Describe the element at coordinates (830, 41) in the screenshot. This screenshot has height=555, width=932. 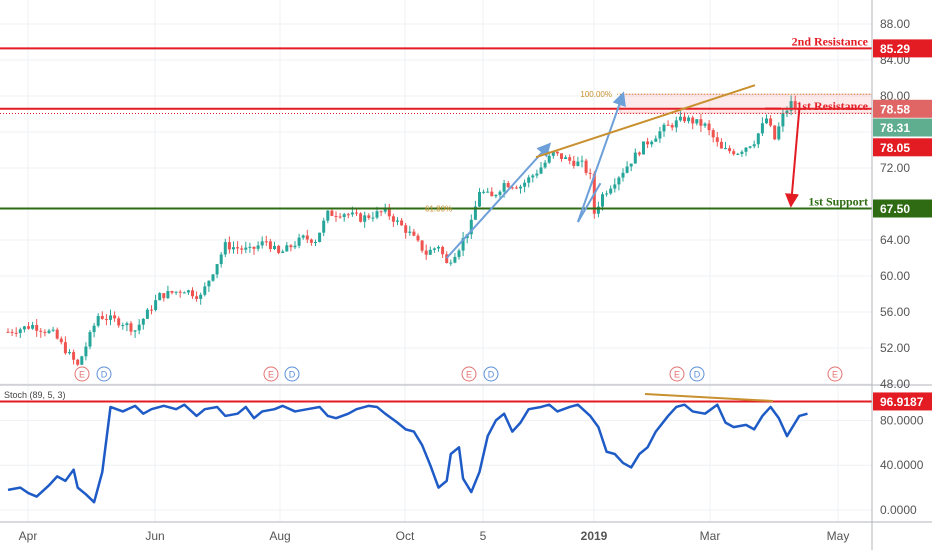
I see `second-resistance-label: 2nd Resistance` at that location.